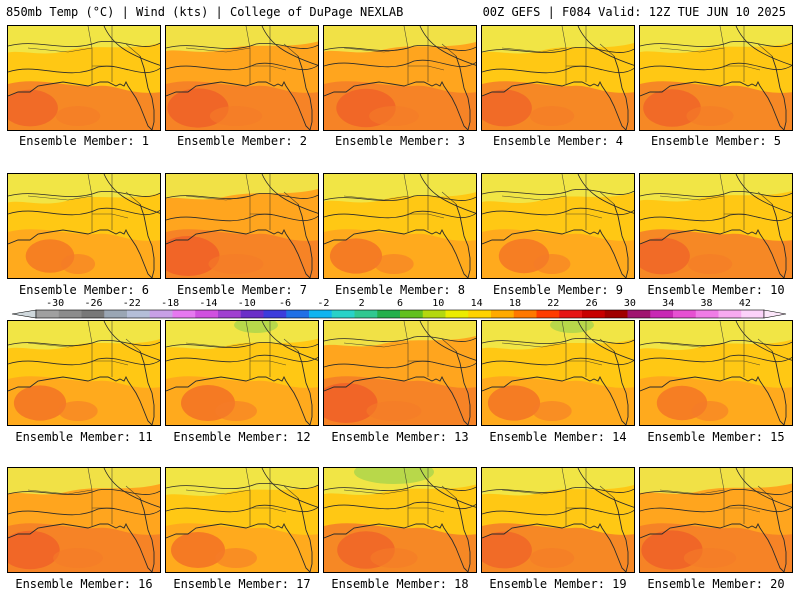  I want to click on ensemble-member-label: Ensemble Member: 8, so click(400, 290).